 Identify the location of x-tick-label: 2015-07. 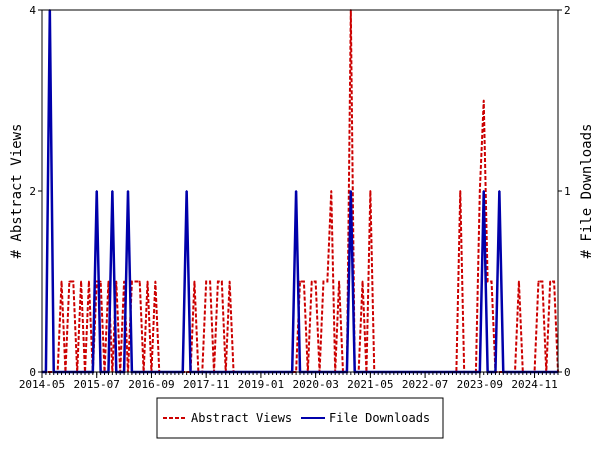
(97, 384).